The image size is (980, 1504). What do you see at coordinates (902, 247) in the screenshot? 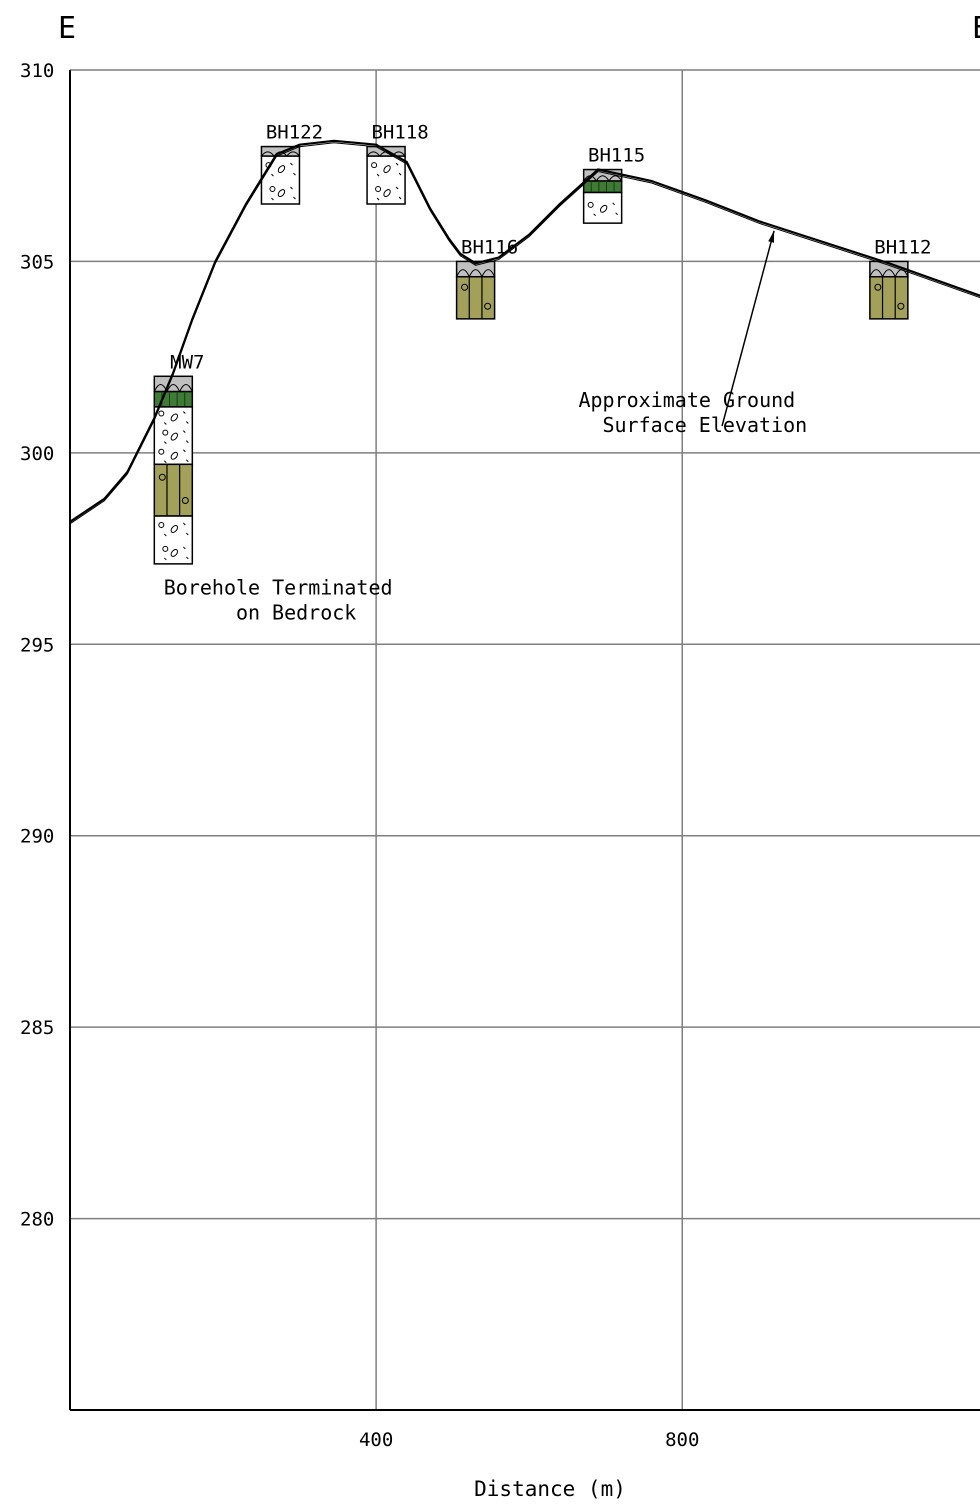
I see `borehole-label: BH112` at bounding box center [902, 247].